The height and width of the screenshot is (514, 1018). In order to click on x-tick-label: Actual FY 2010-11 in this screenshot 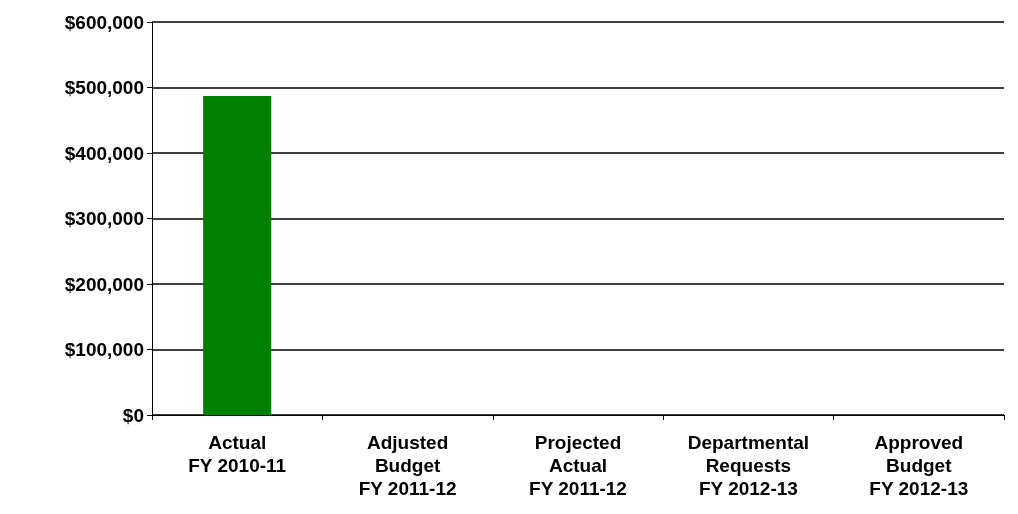, I will do `click(237, 454)`.